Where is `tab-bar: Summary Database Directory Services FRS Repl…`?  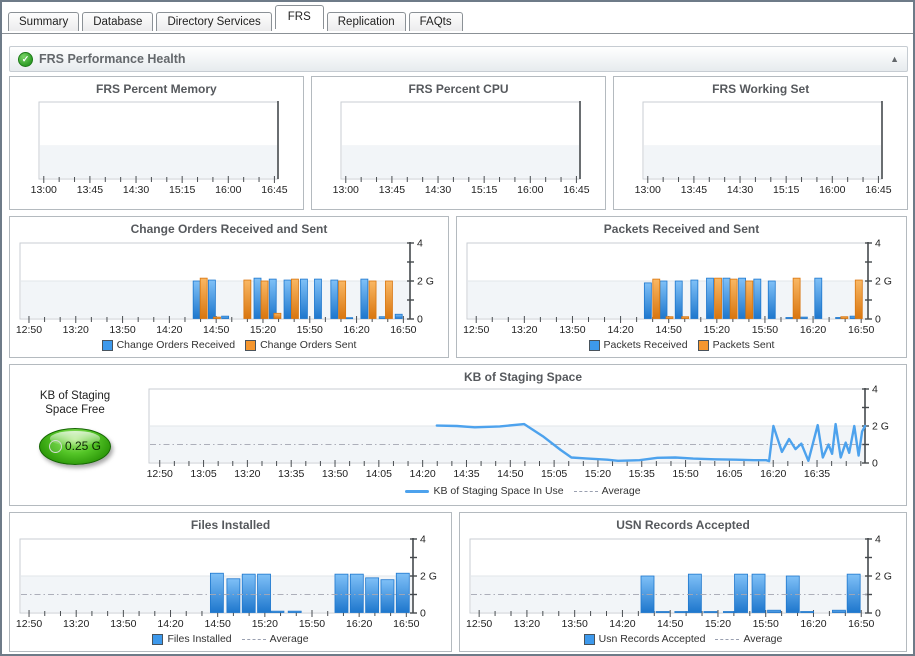 tab-bar: Summary Database Directory Services FRS Repl… is located at coordinates (457, 18).